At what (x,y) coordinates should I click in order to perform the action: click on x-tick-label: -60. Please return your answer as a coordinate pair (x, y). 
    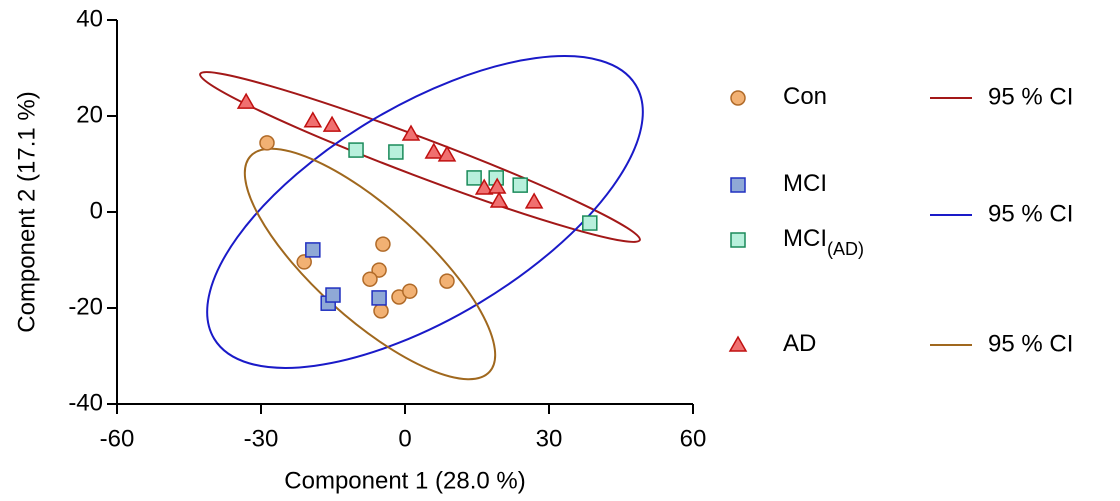
    Looking at the image, I should click on (117, 438).